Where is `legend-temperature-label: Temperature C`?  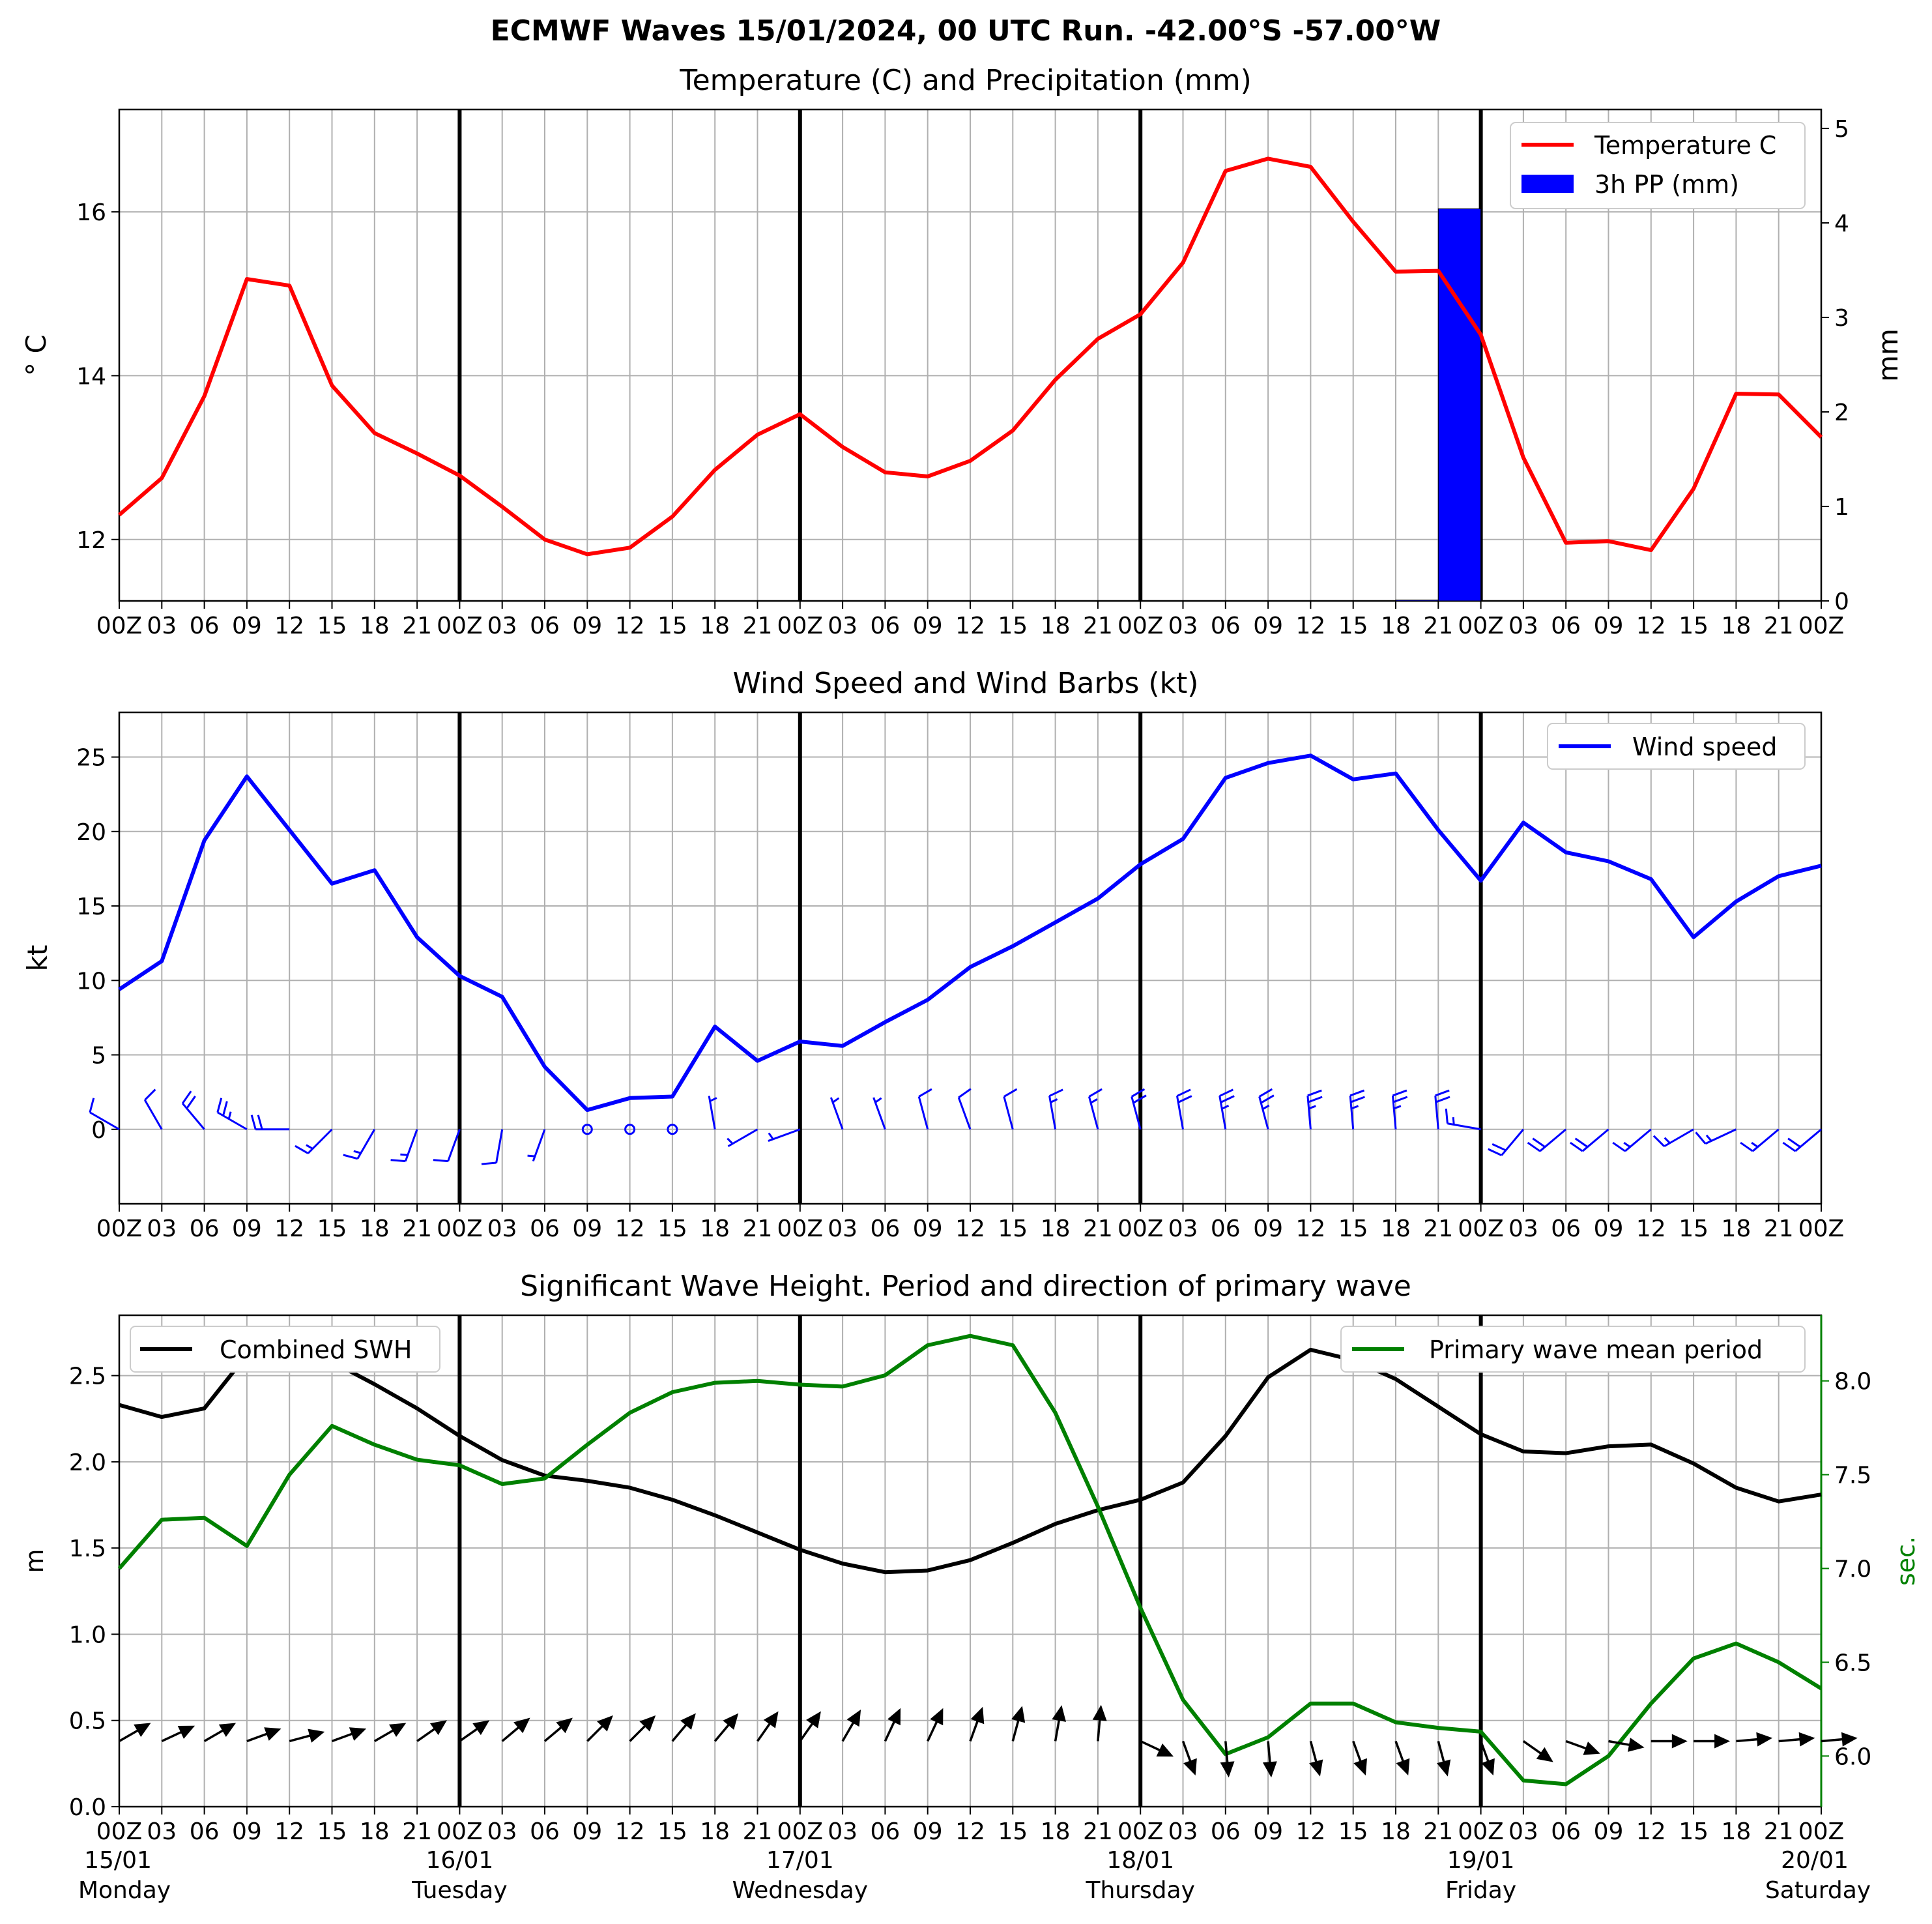 legend-temperature-label: Temperature C is located at coordinates (1685, 145).